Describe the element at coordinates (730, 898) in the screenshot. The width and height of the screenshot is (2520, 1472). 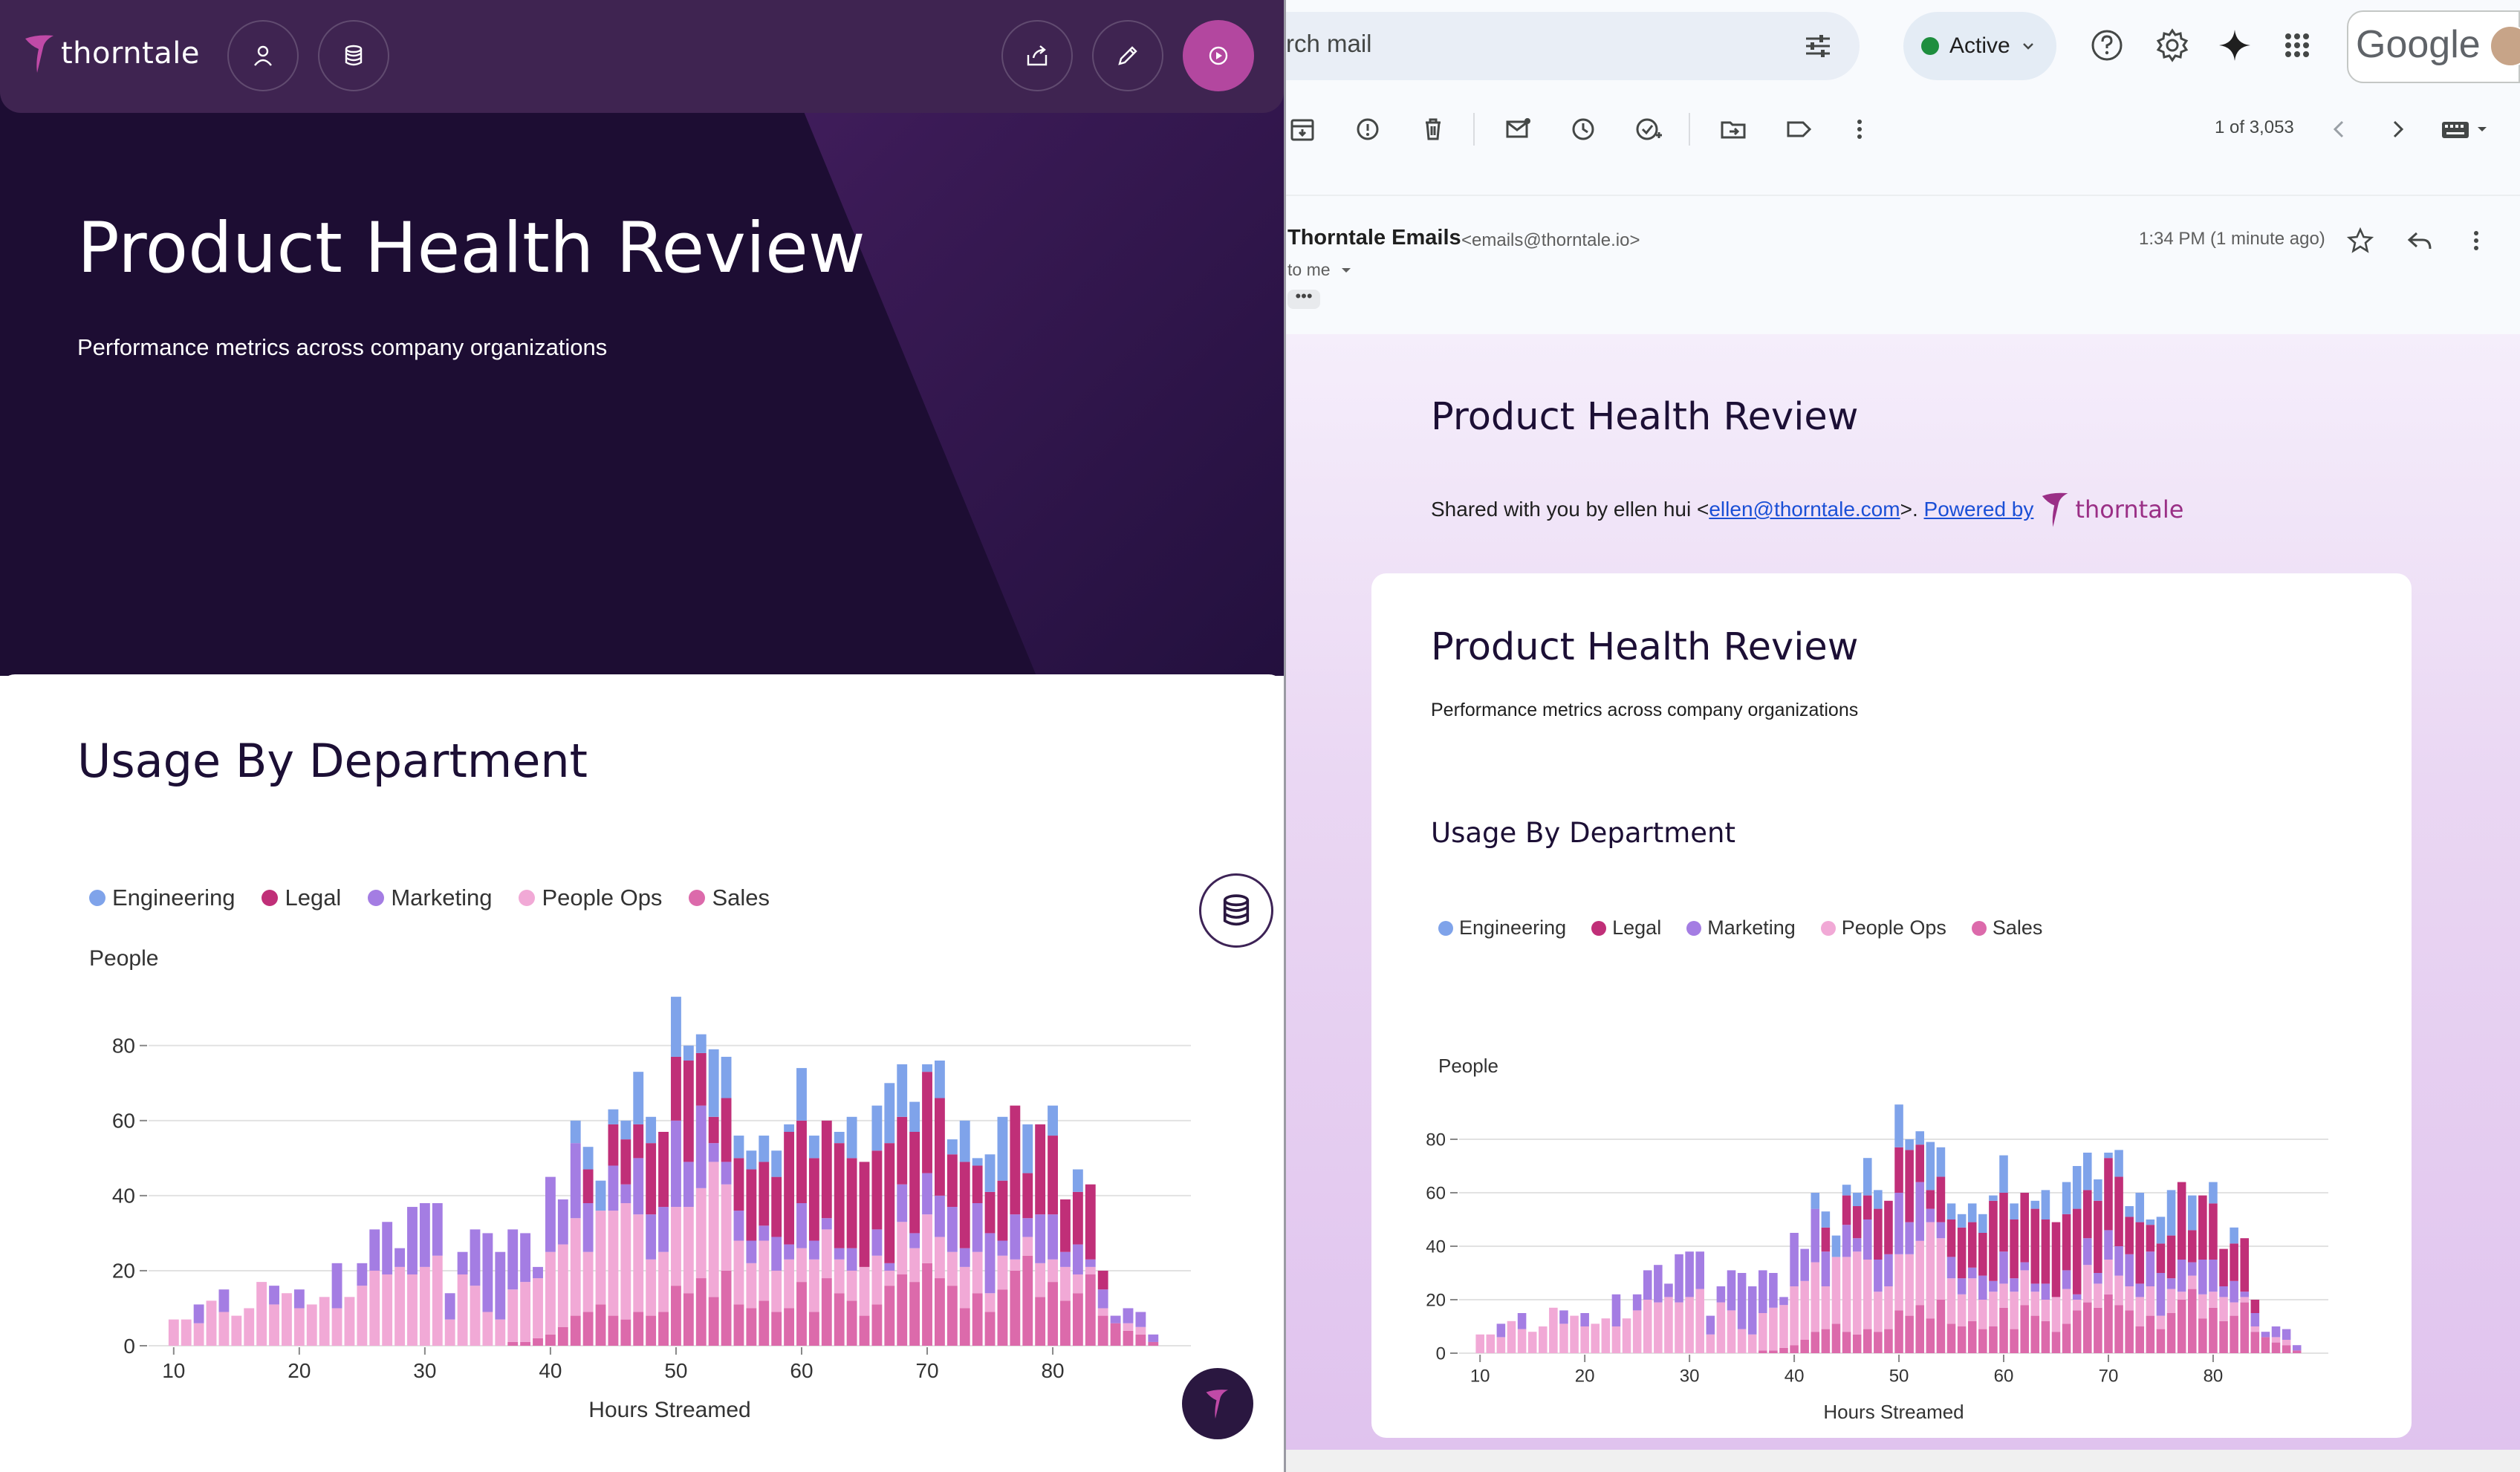
I see `legend-item-sales: Sales` at that location.